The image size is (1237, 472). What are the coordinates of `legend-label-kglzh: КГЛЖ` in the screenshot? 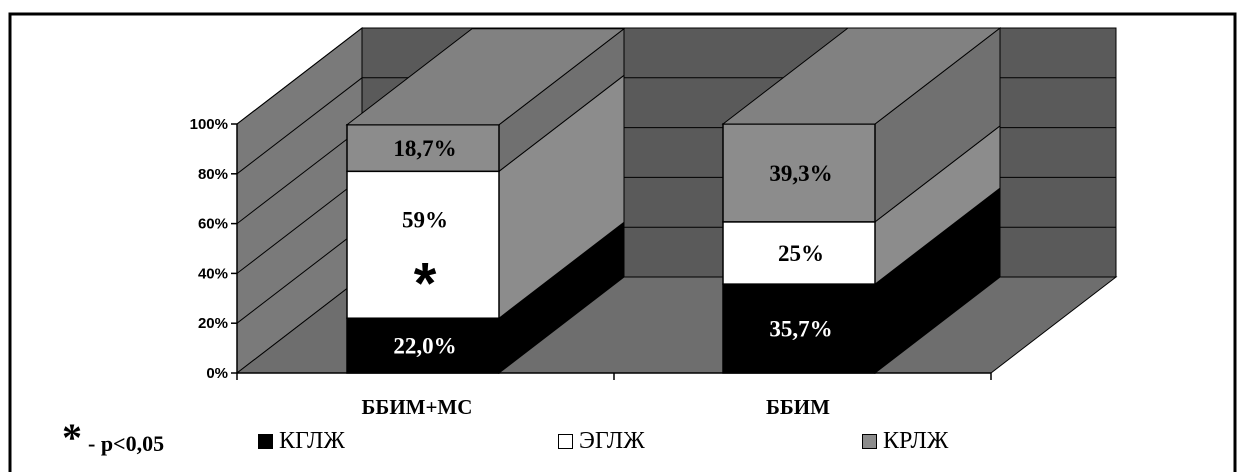 It's located at (312, 441).